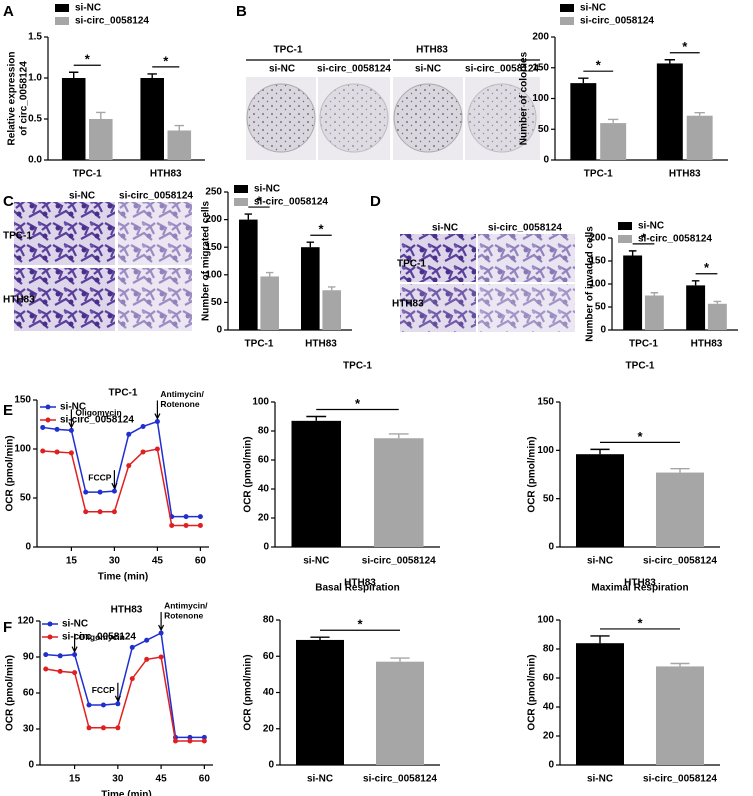  I want to click on x-tick-label: si-NC, so click(600, 561).